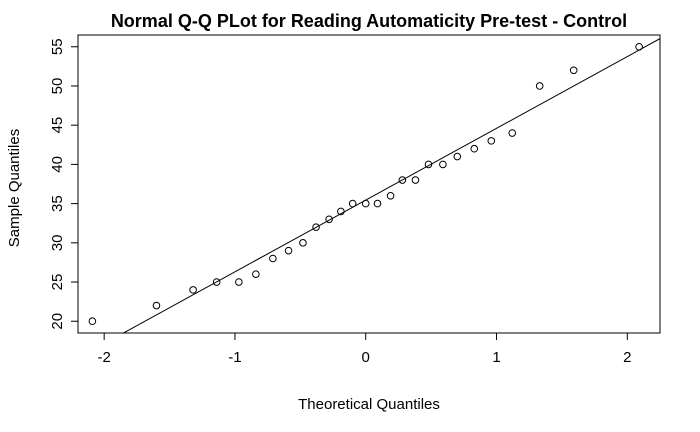 The height and width of the screenshot is (432, 700). What do you see at coordinates (234, 357) in the screenshot?
I see `x-tick-label: -1` at bounding box center [234, 357].